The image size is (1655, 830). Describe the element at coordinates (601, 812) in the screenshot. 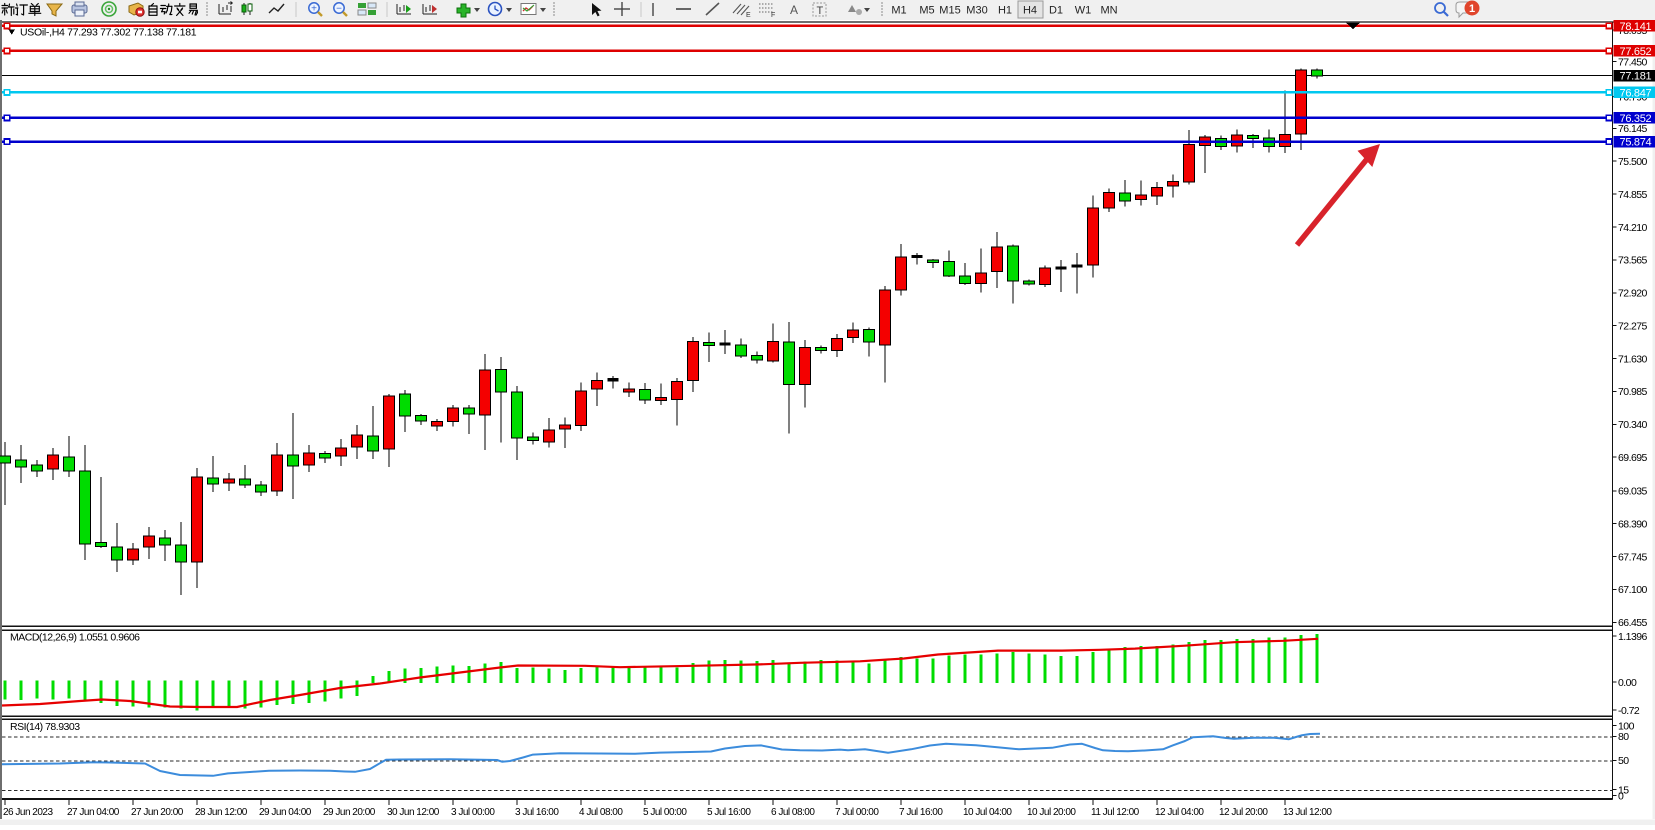

I see `svg-text: 4 Jul 08:00` at that location.